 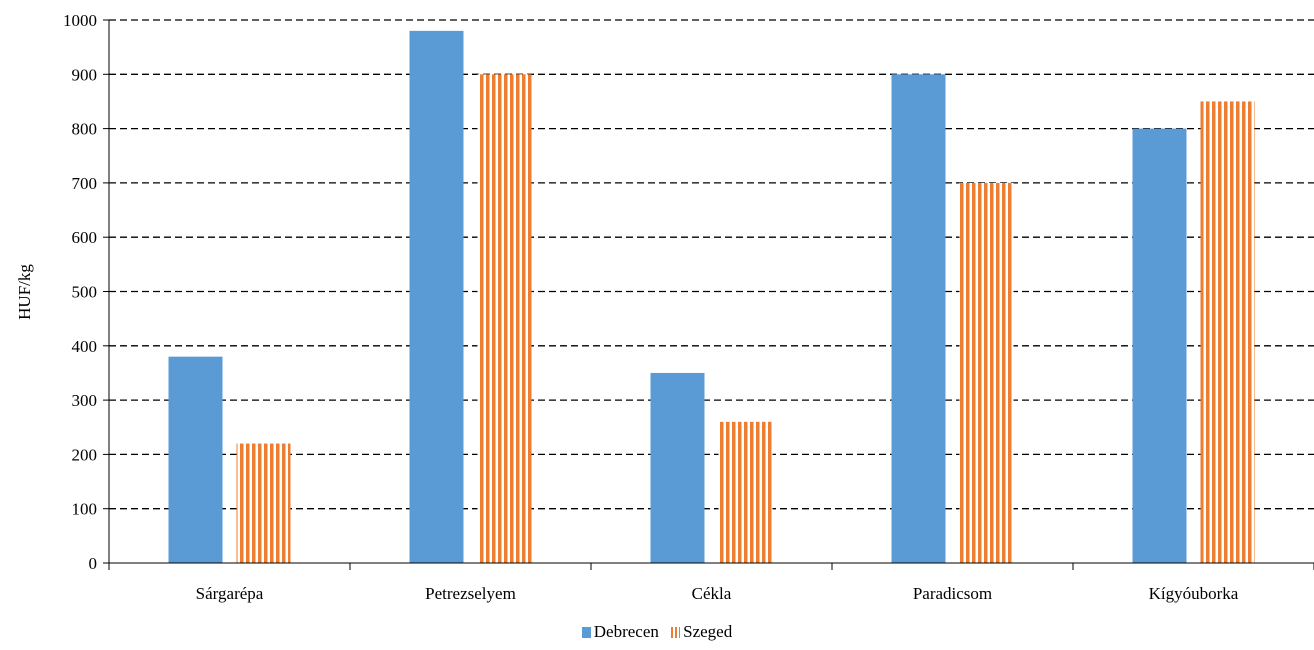 I want to click on y-tick-label: 700, so click(x=85, y=183).